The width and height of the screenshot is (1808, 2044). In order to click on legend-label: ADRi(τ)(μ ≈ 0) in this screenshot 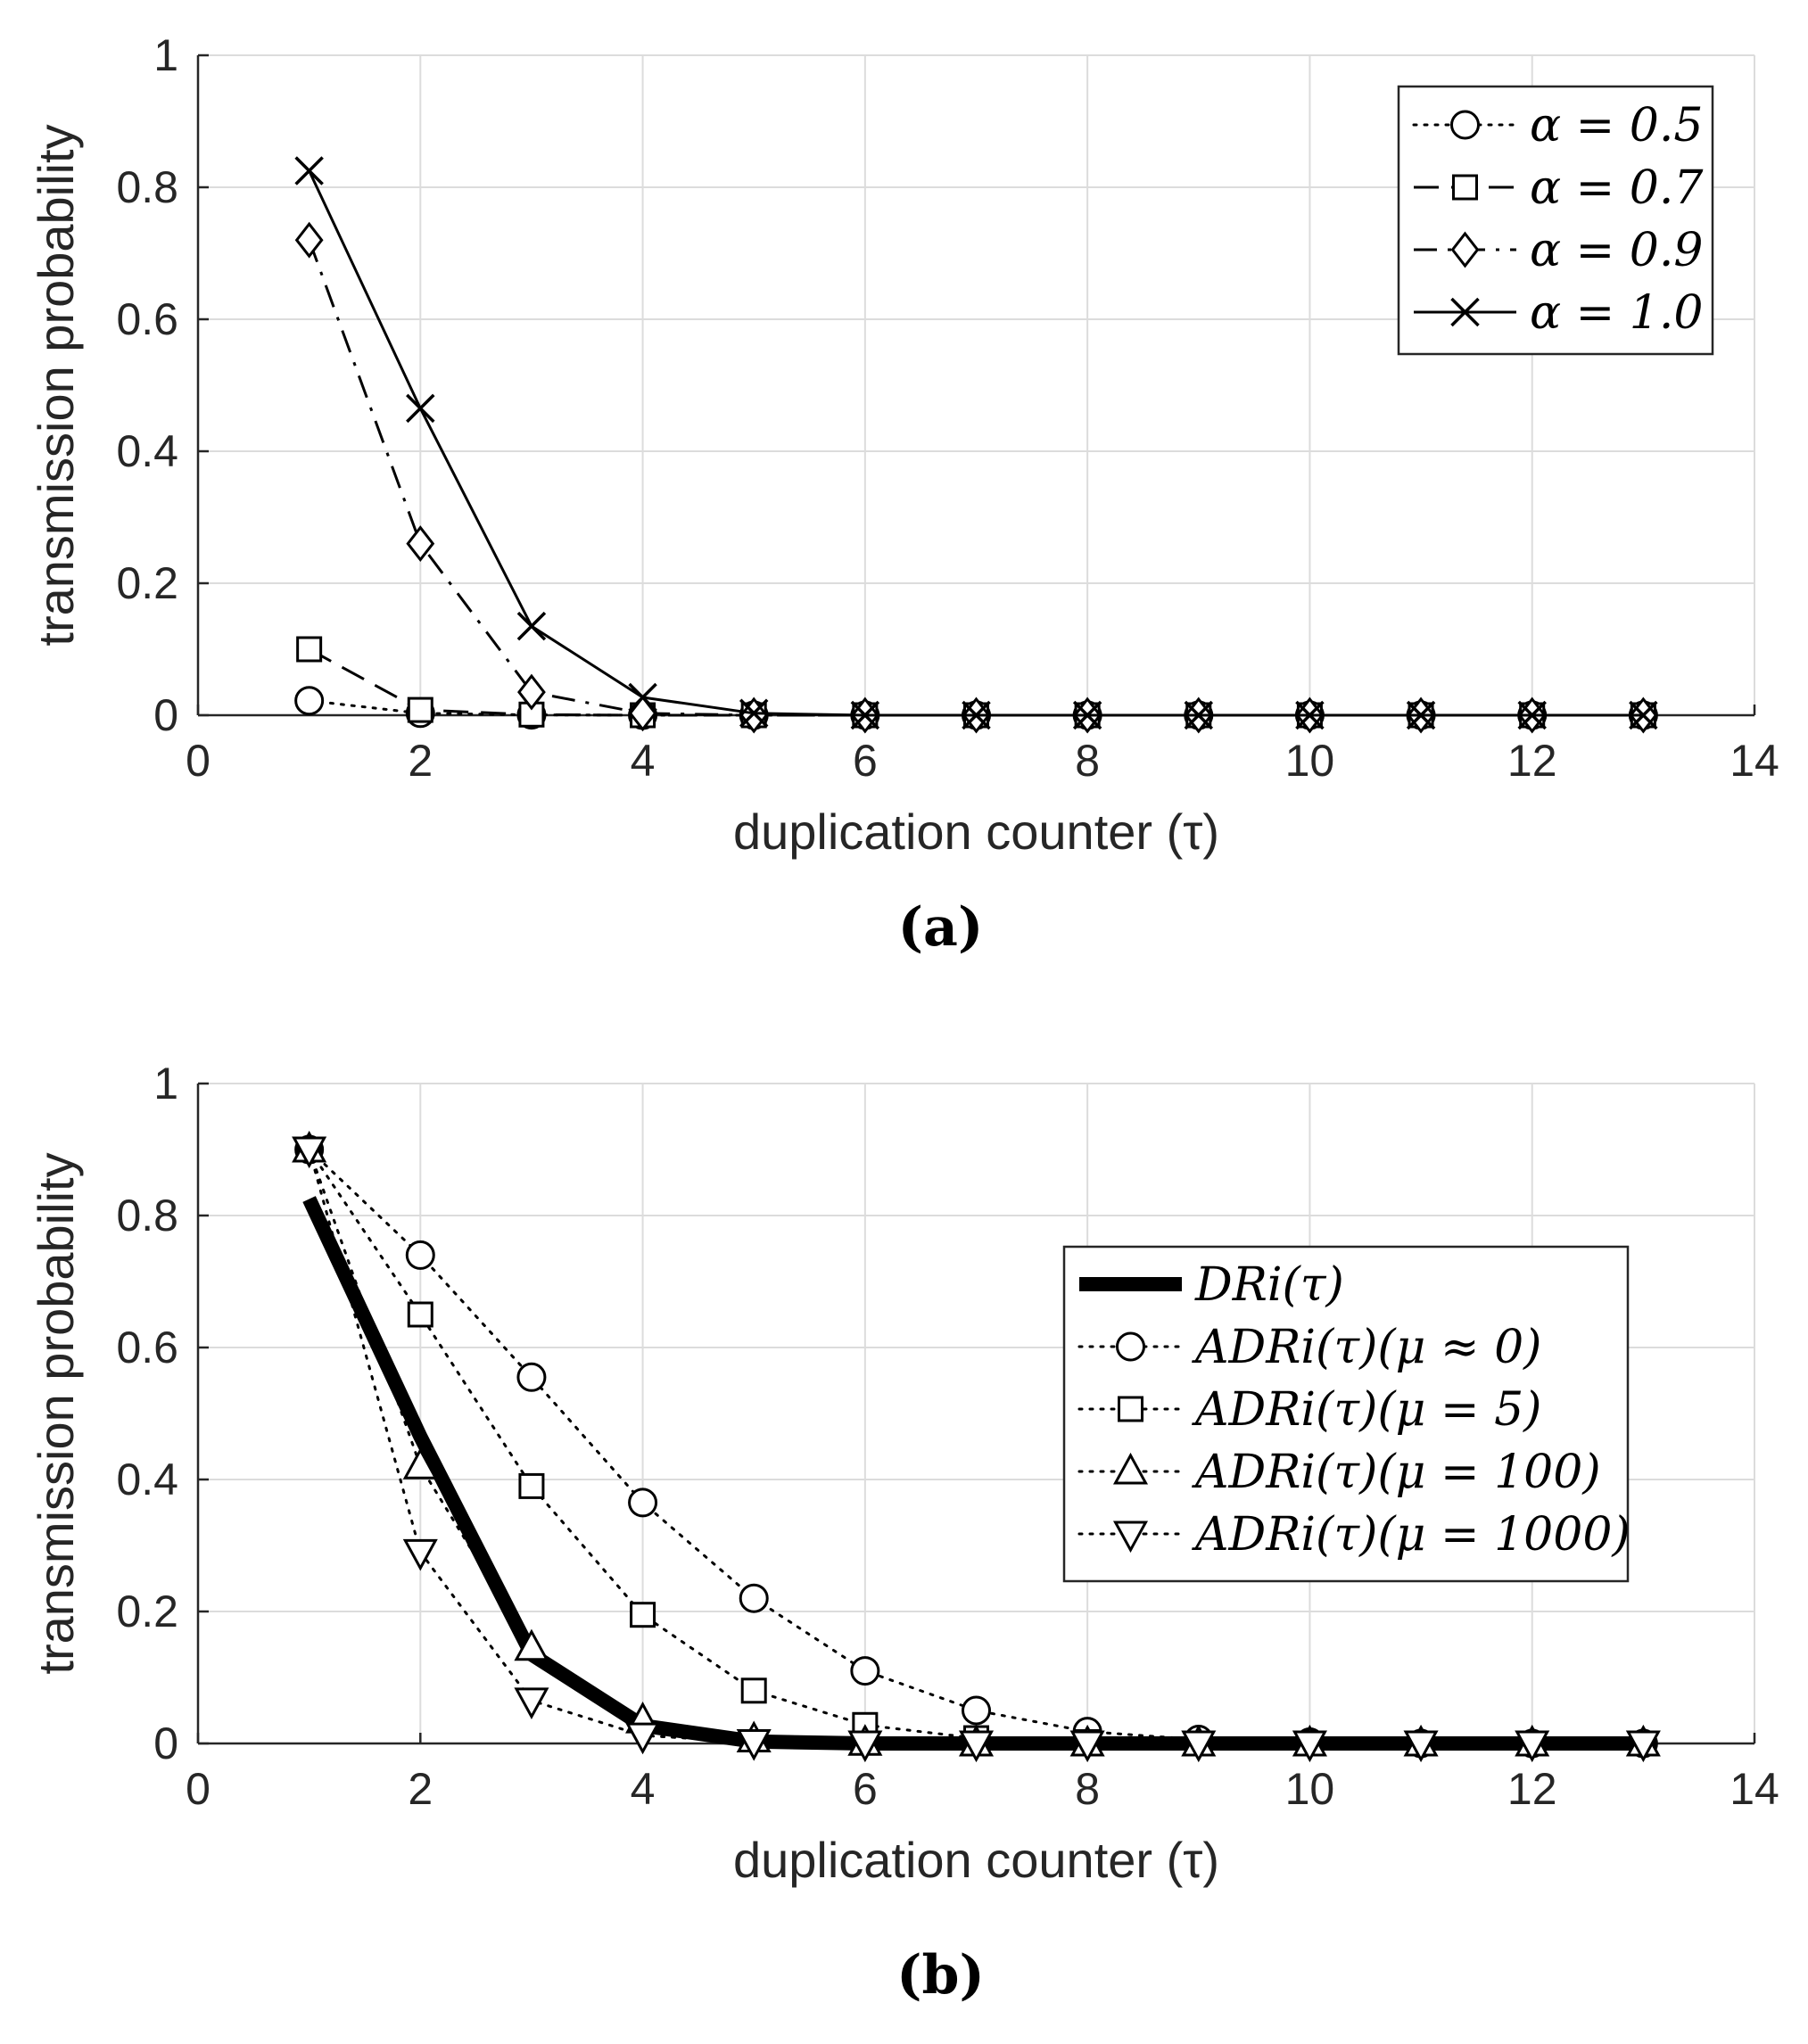, I will do `click(1366, 1348)`.